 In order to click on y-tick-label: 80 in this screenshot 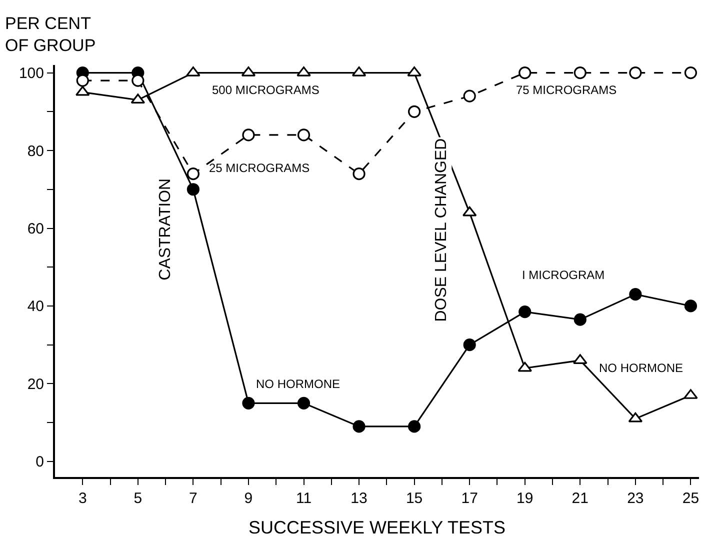, I will do `click(35, 151)`.